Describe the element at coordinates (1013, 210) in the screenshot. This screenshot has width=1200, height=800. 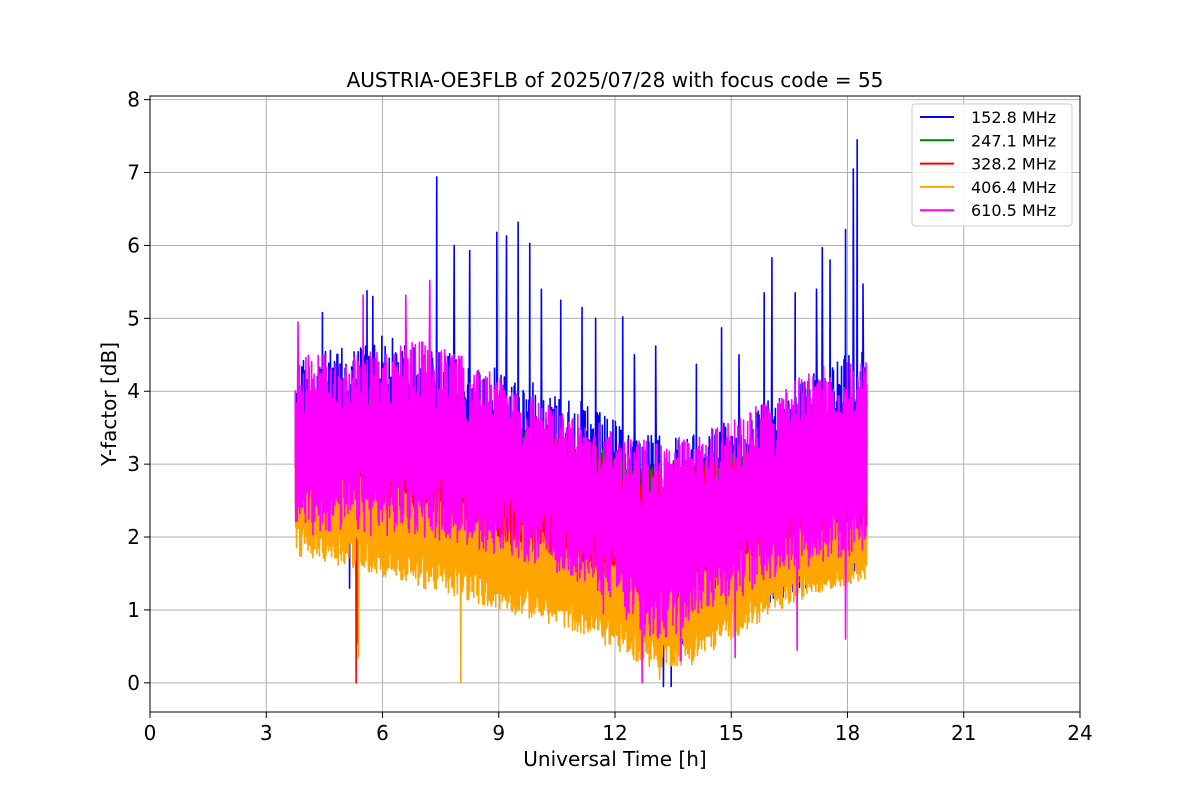
I see `legend-label: 610.5 MHz` at that location.